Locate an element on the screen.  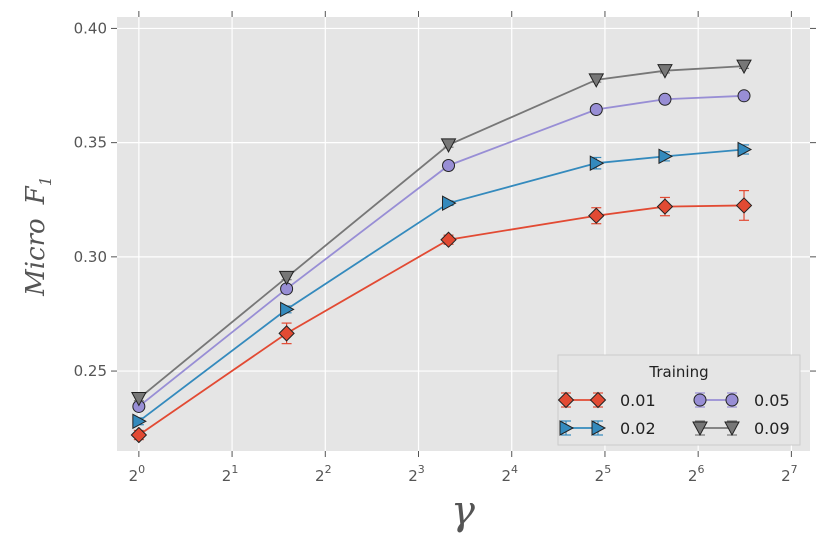
legend-label: 0.02 is located at coordinates (638, 428).